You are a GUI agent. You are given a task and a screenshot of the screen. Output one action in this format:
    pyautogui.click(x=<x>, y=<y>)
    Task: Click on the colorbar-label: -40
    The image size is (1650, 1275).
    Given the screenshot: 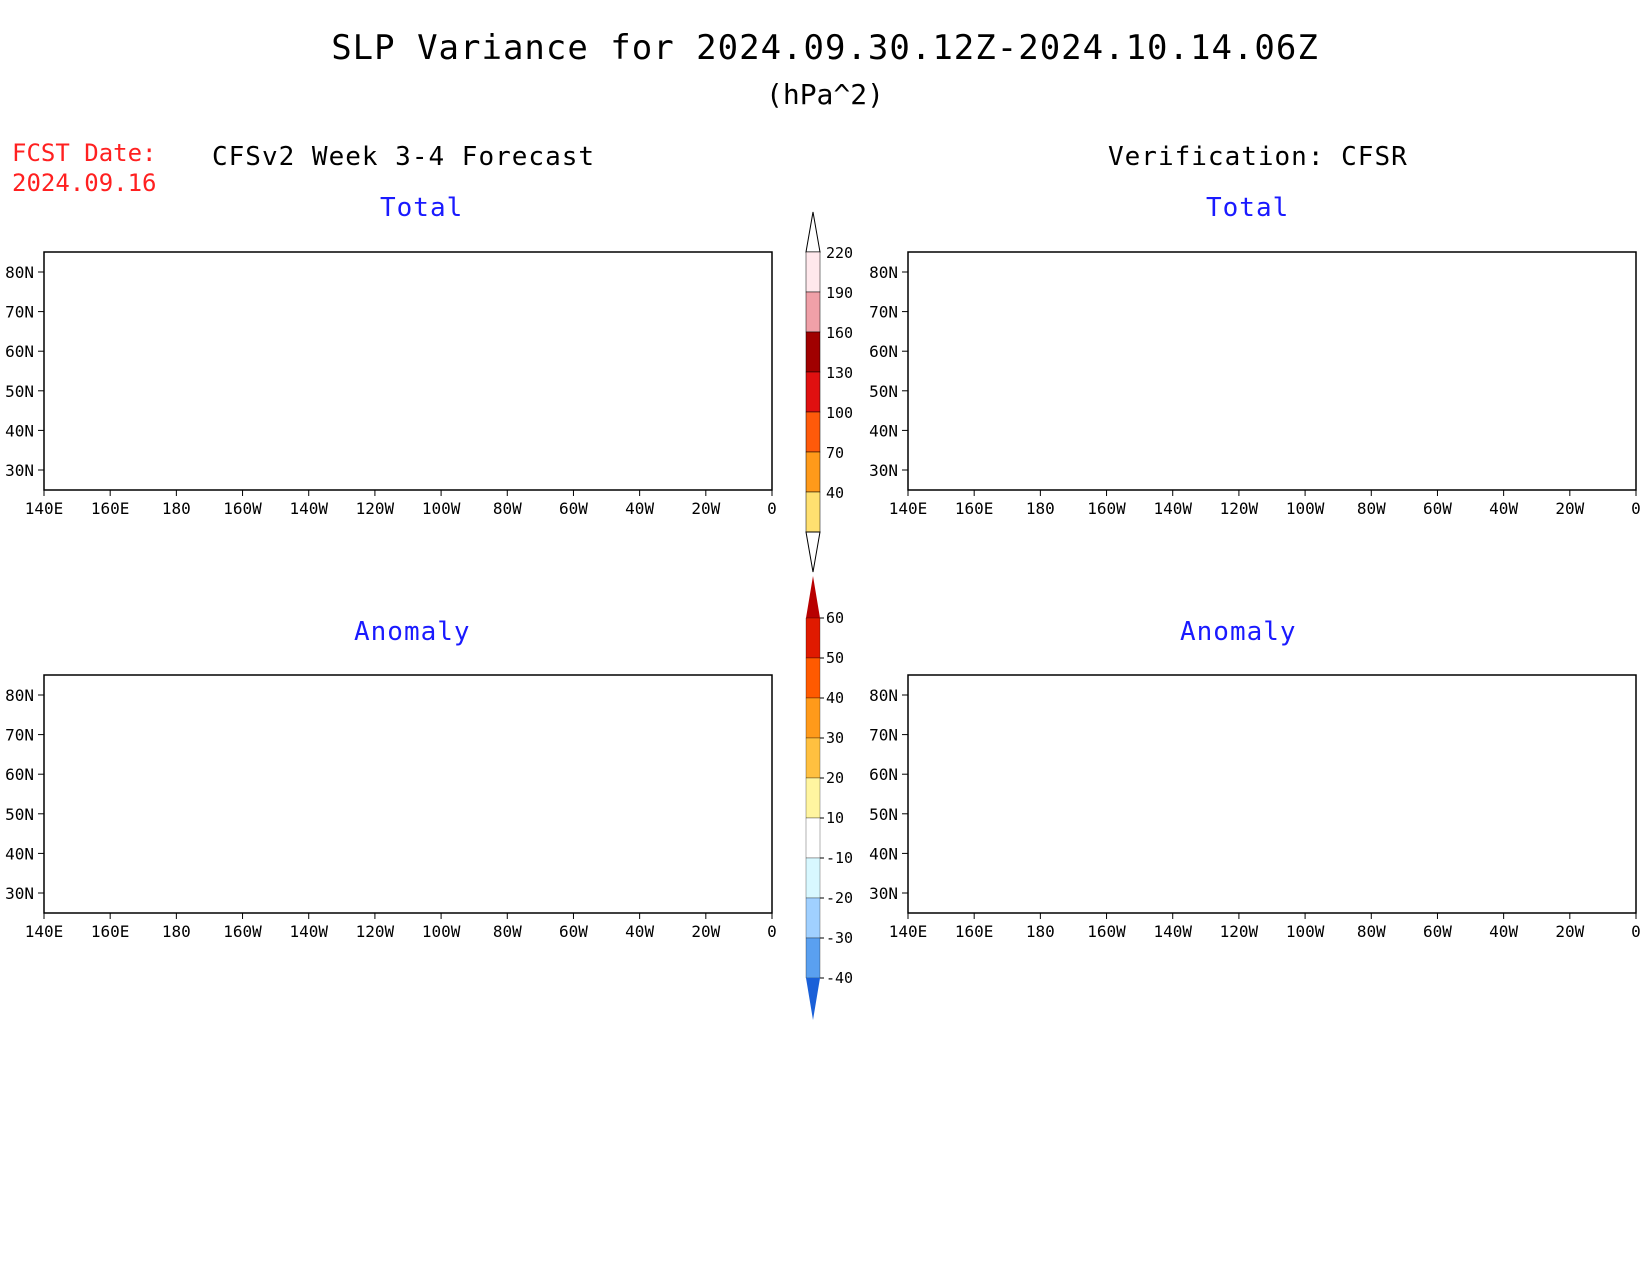 What is the action you would take?
    pyautogui.click(x=839, y=978)
    